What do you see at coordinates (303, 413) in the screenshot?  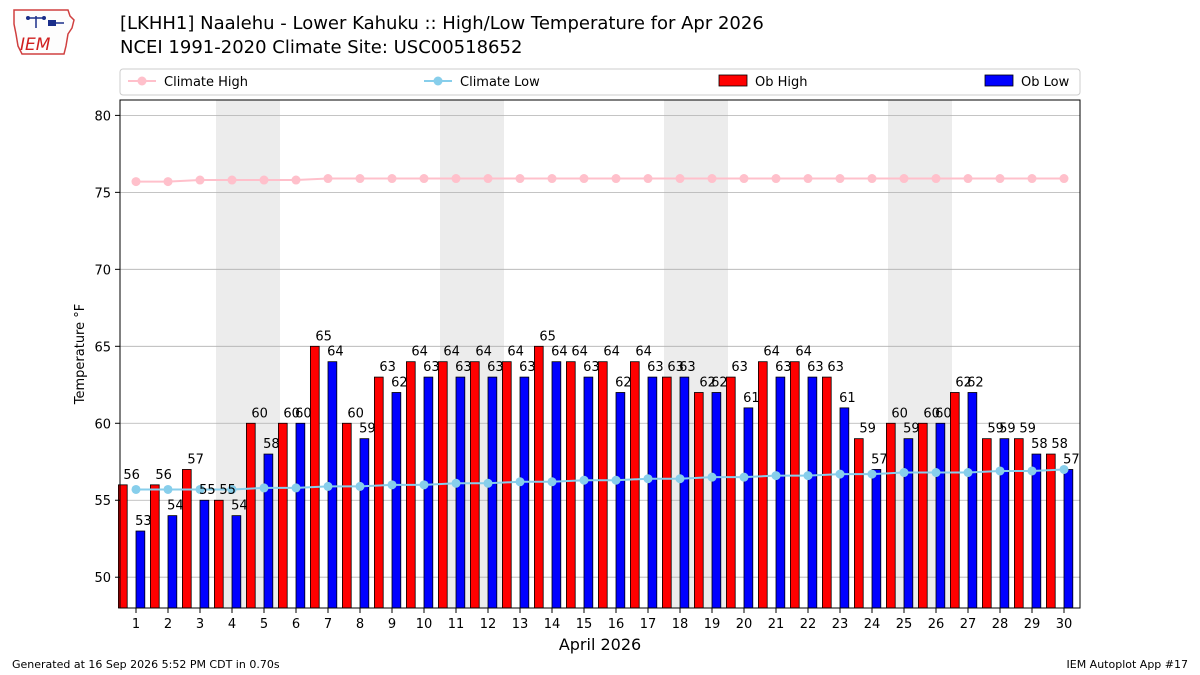 I see `ob-low-label: 60` at bounding box center [303, 413].